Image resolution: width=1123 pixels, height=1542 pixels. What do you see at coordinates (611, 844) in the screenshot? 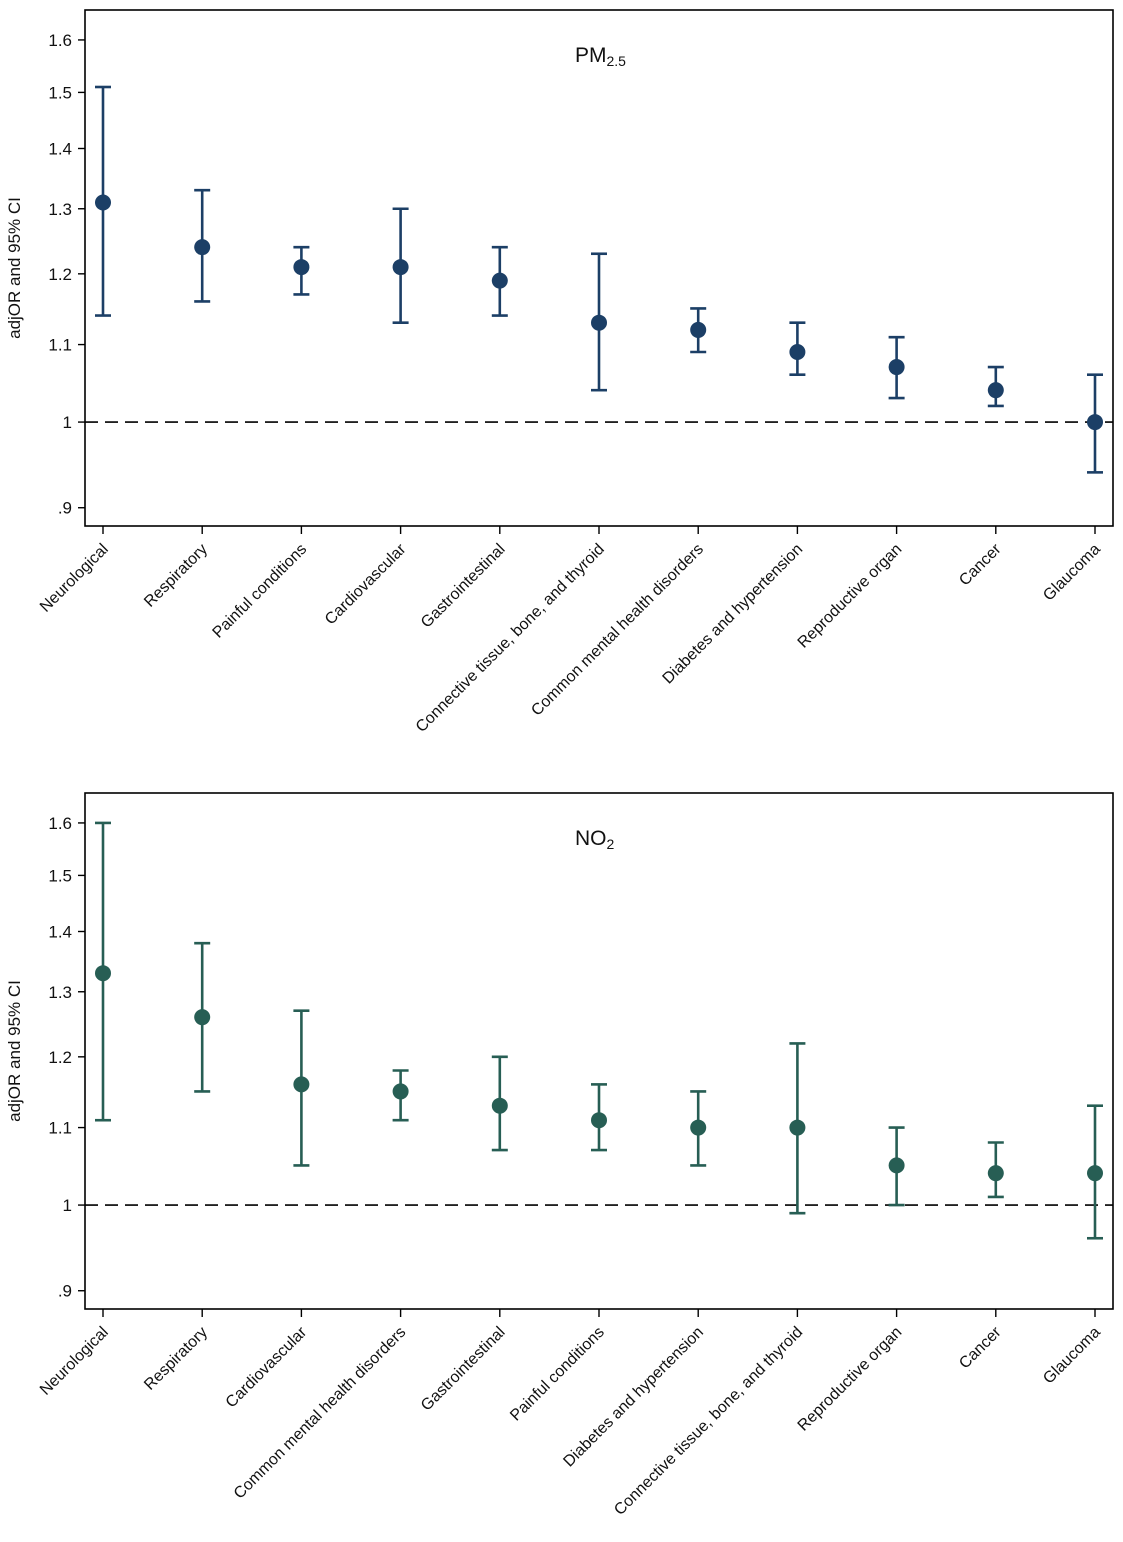
I see `chart-title-subscript: 2` at bounding box center [611, 844].